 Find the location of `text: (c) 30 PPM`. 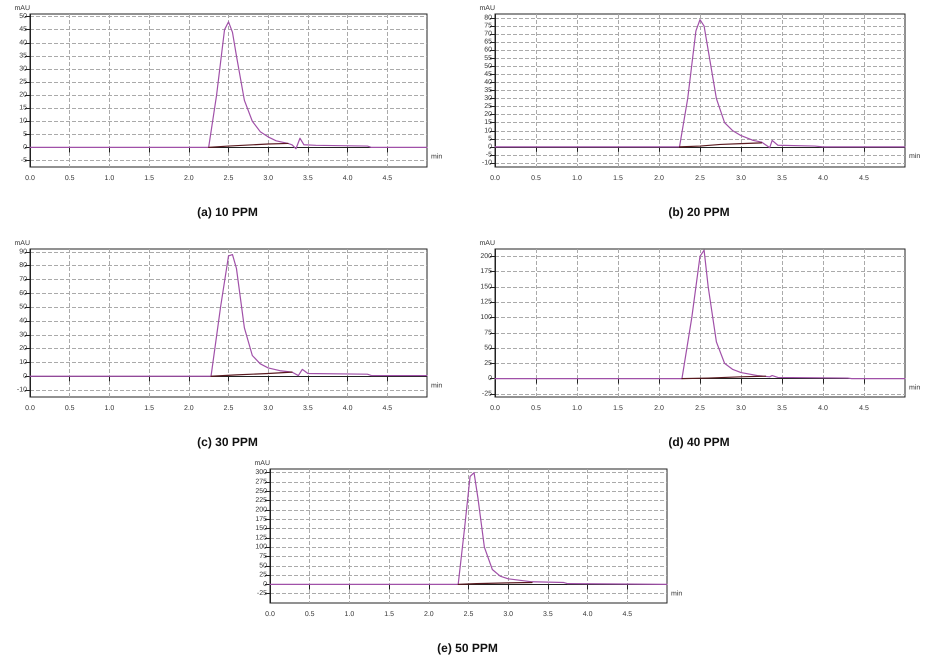

text: (c) 30 PPM is located at coordinates (227, 442).